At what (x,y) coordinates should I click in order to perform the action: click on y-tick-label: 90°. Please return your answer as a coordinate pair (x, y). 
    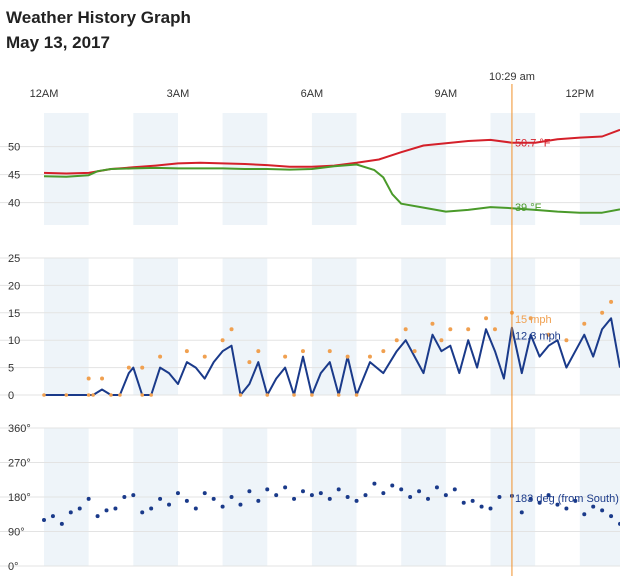
    Looking at the image, I should click on (16, 533).